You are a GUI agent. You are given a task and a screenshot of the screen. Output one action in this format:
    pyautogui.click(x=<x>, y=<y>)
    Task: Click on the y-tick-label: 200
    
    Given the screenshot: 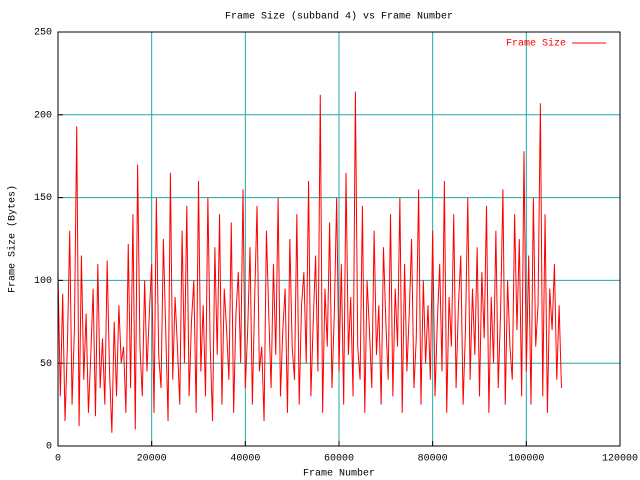 What is the action you would take?
    pyautogui.click(x=43, y=115)
    